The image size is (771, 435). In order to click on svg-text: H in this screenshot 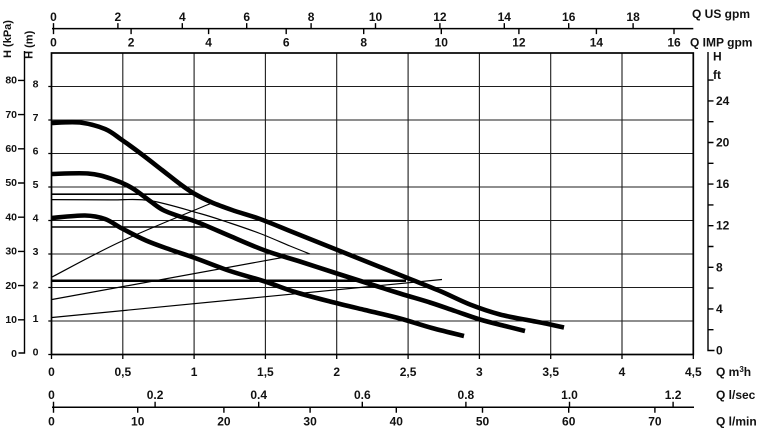, I will do `click(717, 57)`.